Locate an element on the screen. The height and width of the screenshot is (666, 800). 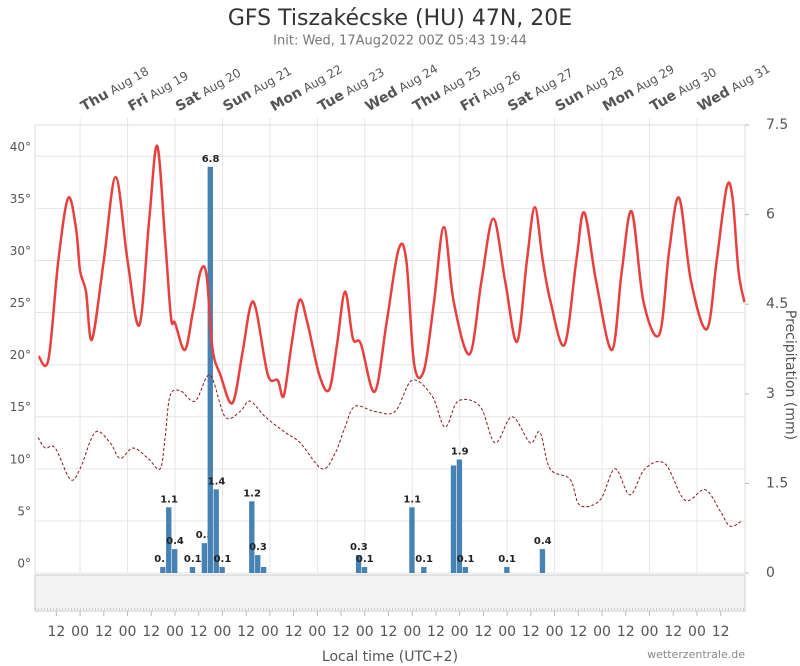
y-tick-label: 25° is located at coordinates (20, 303).